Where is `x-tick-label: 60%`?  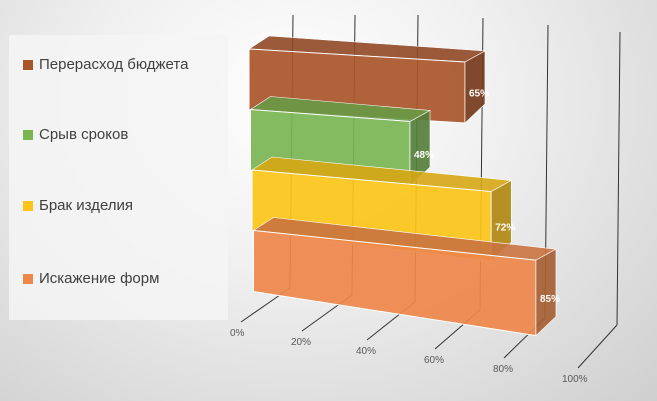
x-tick-label: 60% is located at coordinates (434, 360).